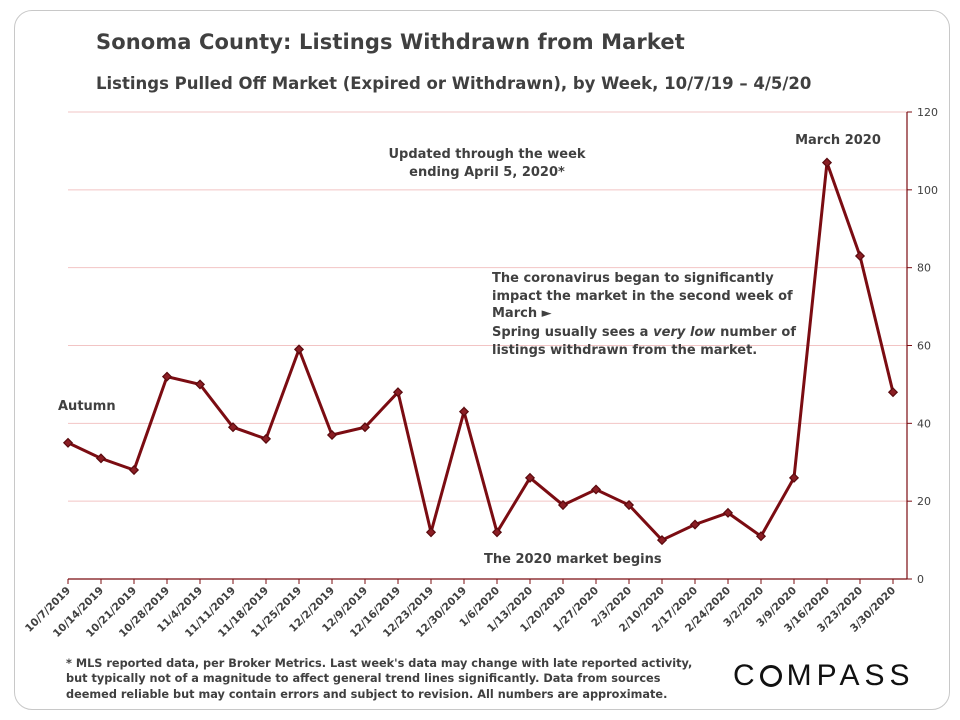 Image resolution: width=960 pixels, height=720 pixels. What do you see at coordinates (87, 406) in the screenshot?
I see `annotation-autumn: Autumn` at bounding box center [87, 406].